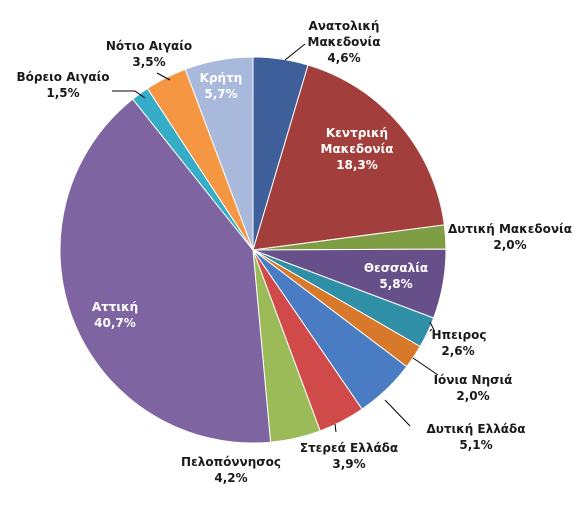 This screenshot has height=506, width=583. I want to click on slice-label-6: Ιόνια Νησιά 2,0%, so click(473, 388).